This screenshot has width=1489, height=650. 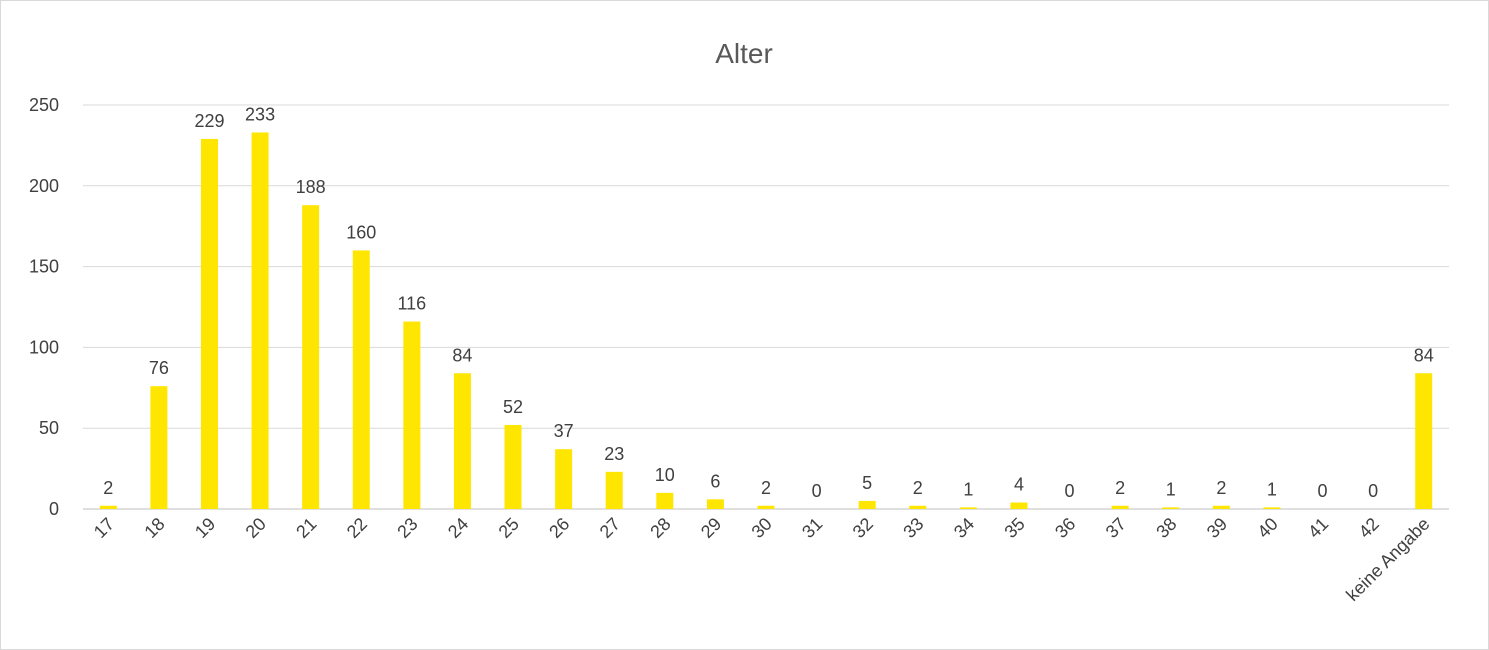 What do you see at coordinates (744, 53) in the screenshot?
I see `chart-title: Alter` at bounding box center [744, 53].